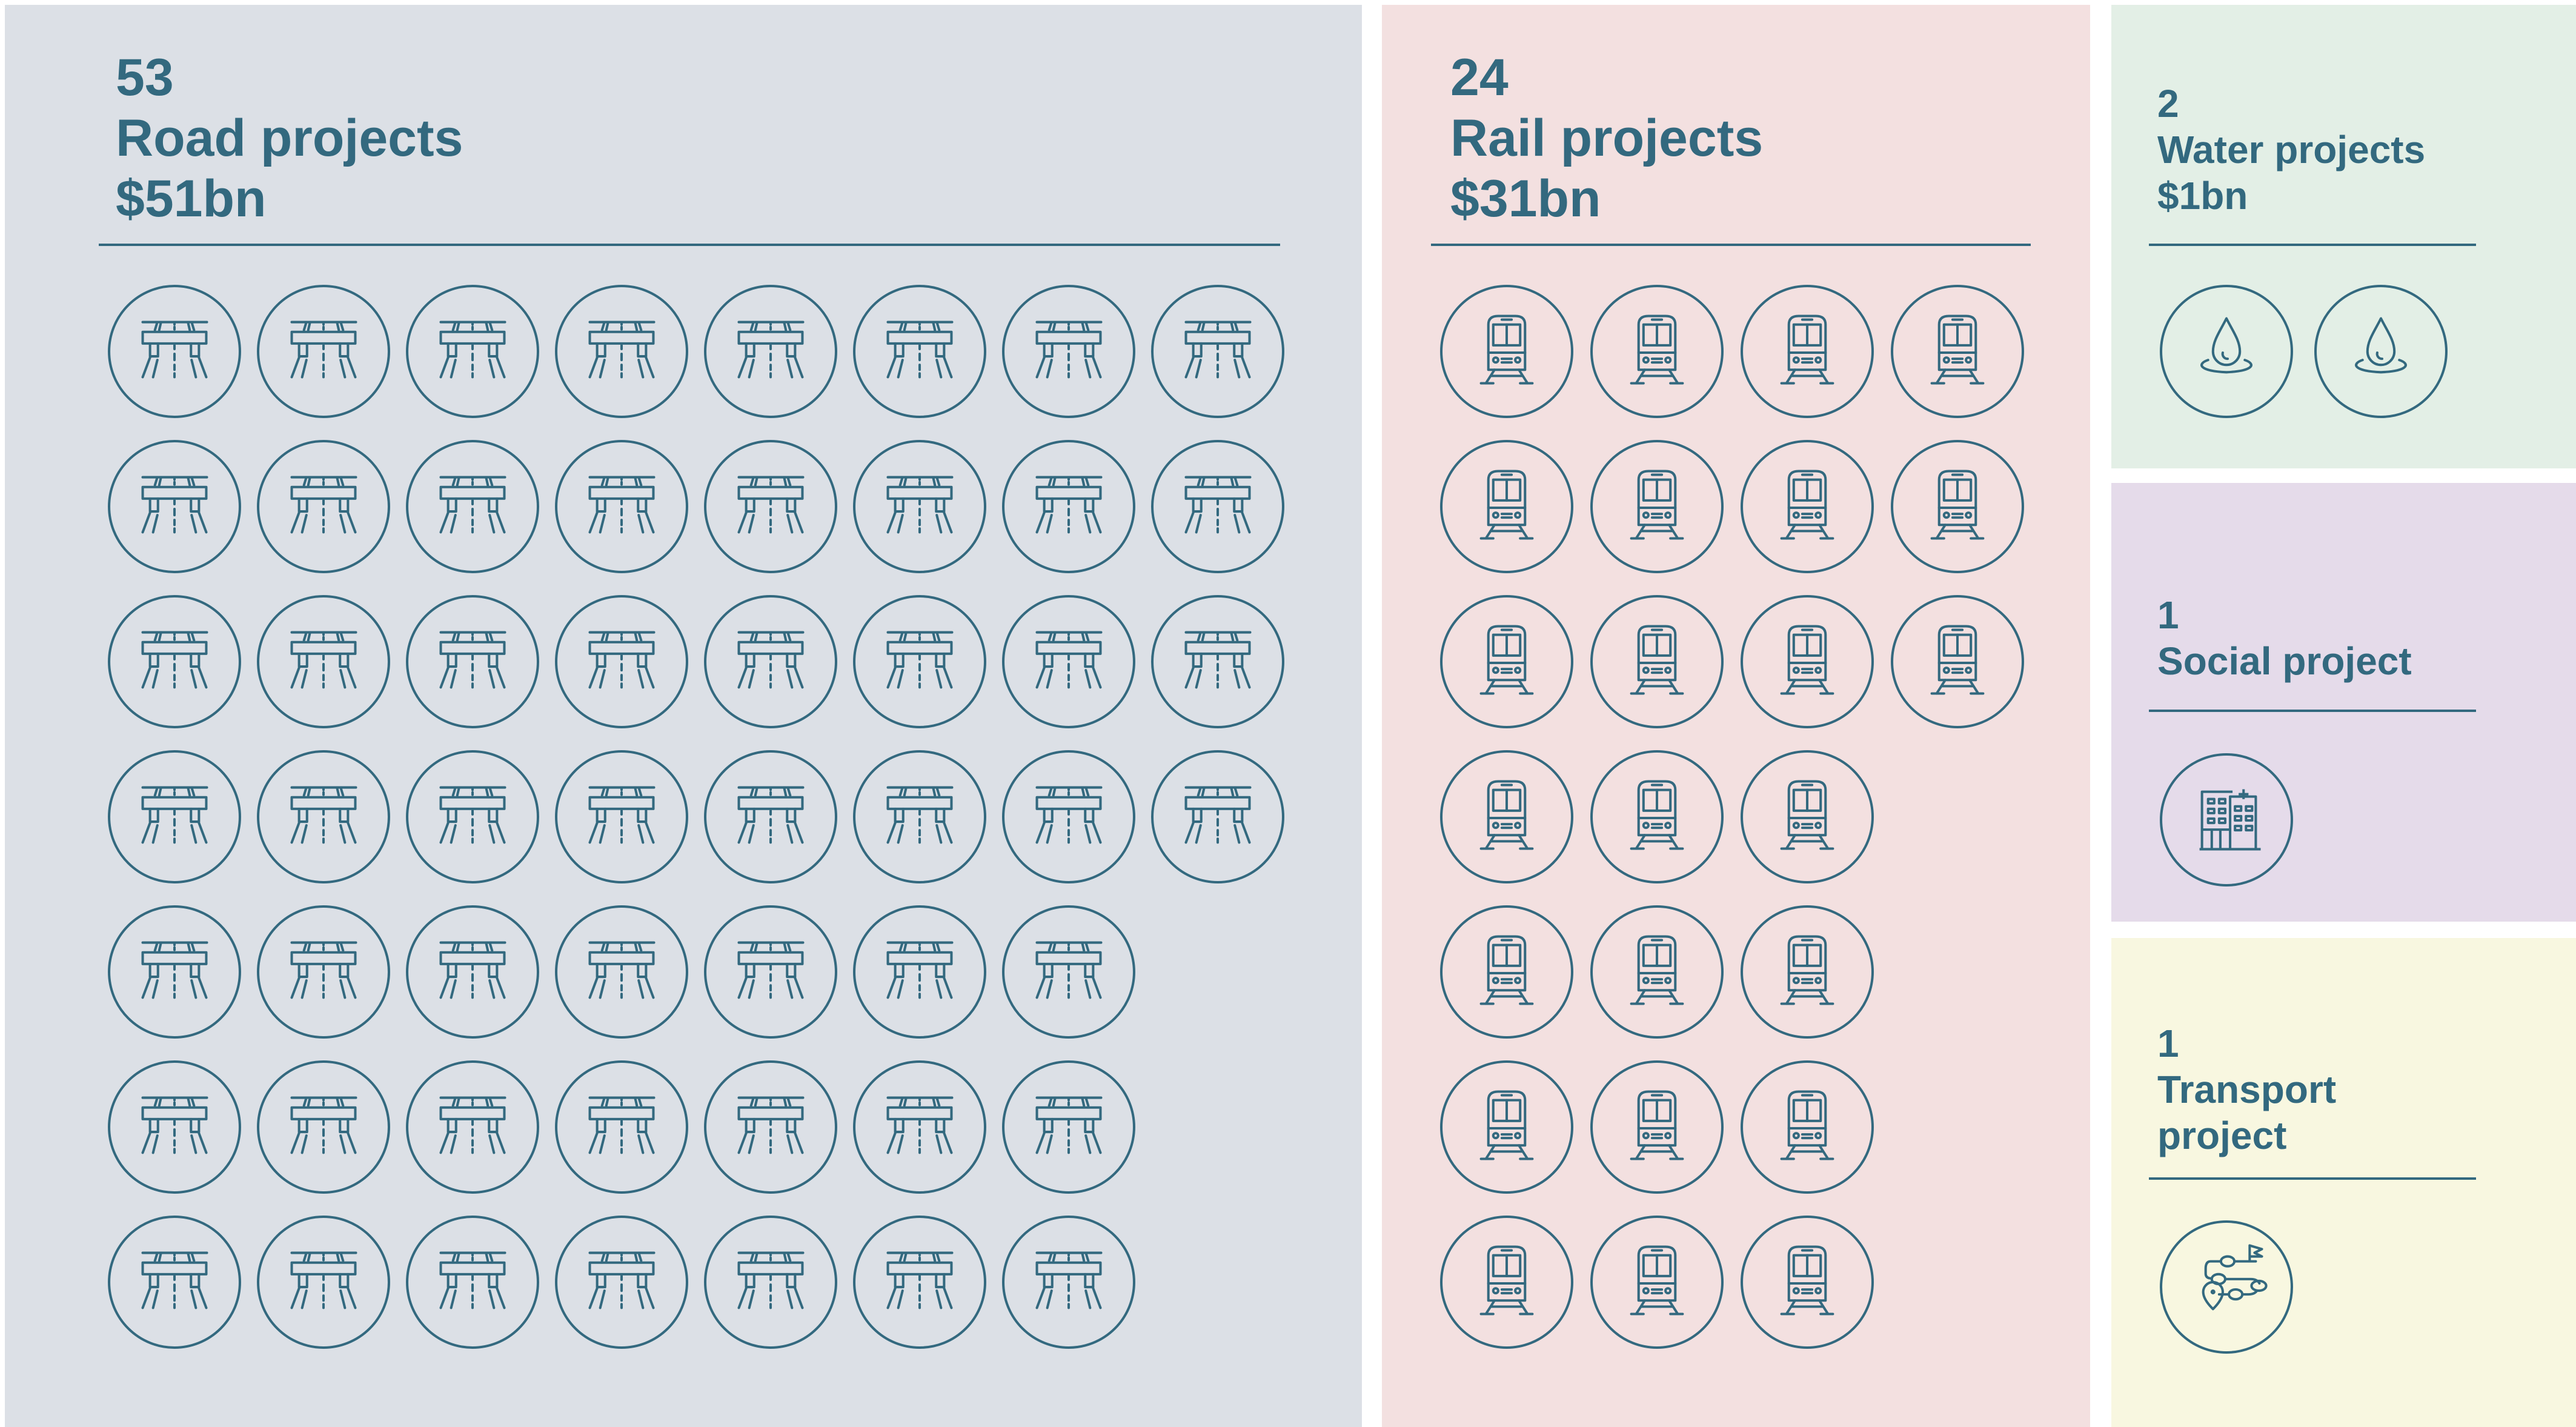 The height and width of the screenshot is (1427, 2576). I want to click on transport-header: 1 Transport project, so click(2246, 1089).